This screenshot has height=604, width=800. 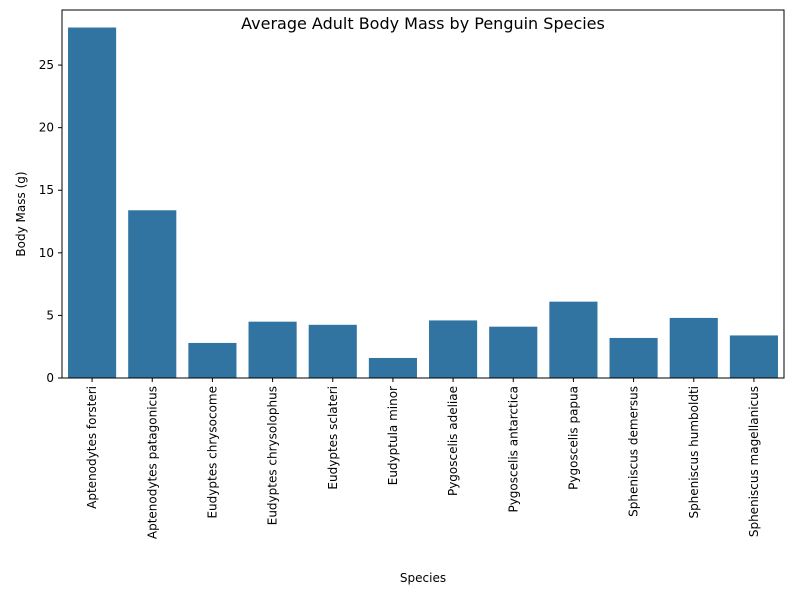 I want to click on bar-eudyptula-minor, so click(x=392, y=367).